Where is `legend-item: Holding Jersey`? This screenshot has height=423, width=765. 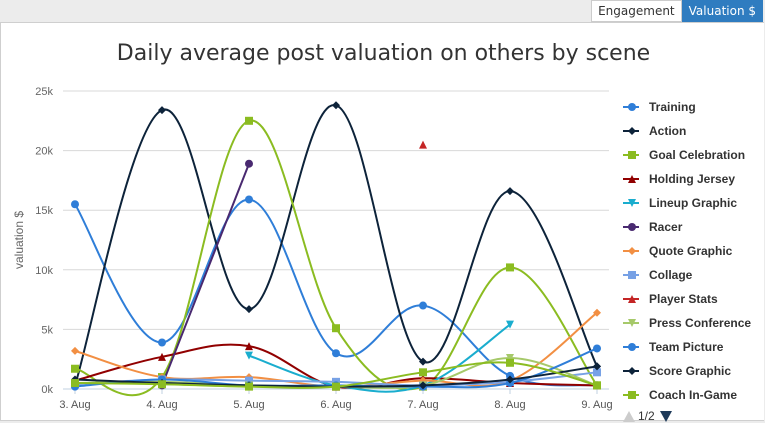
legend-item: Holding Jersey is located at coordinates (687, 179).